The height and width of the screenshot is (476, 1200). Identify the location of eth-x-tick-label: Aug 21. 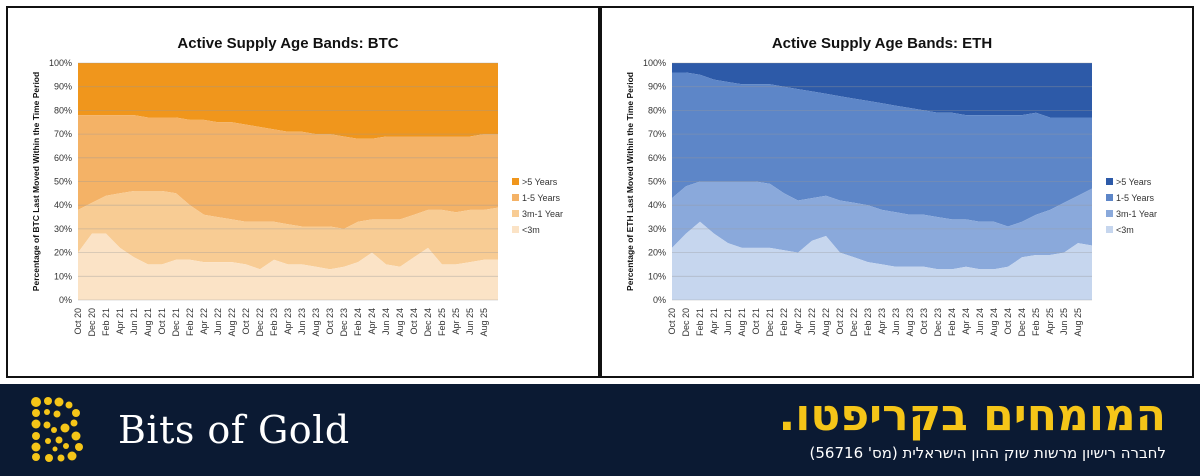
(742, 322).